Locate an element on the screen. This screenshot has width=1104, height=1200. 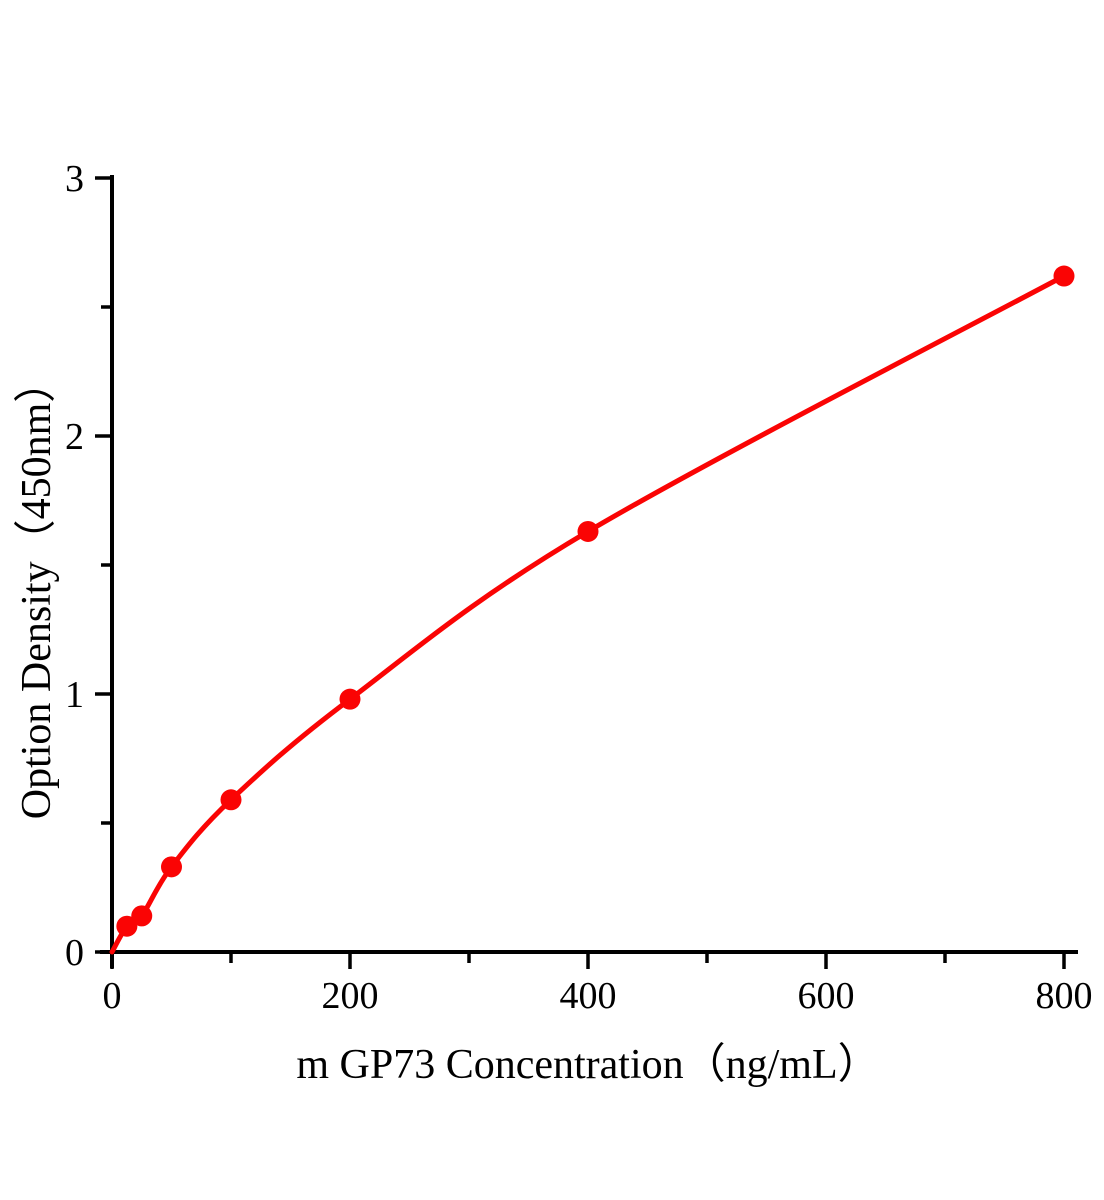
y-tick-label: 0 is located at coordinates (74, 953).